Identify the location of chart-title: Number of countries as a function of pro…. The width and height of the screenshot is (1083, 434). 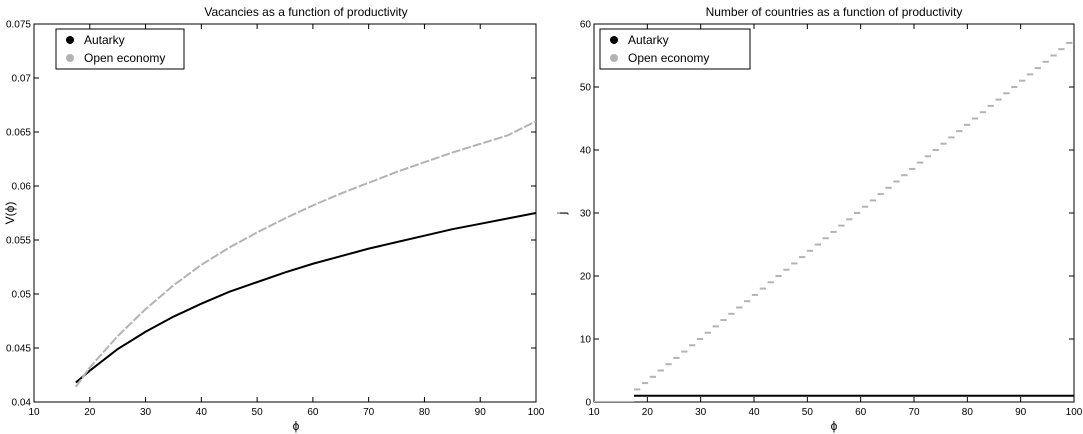
(834, 12).